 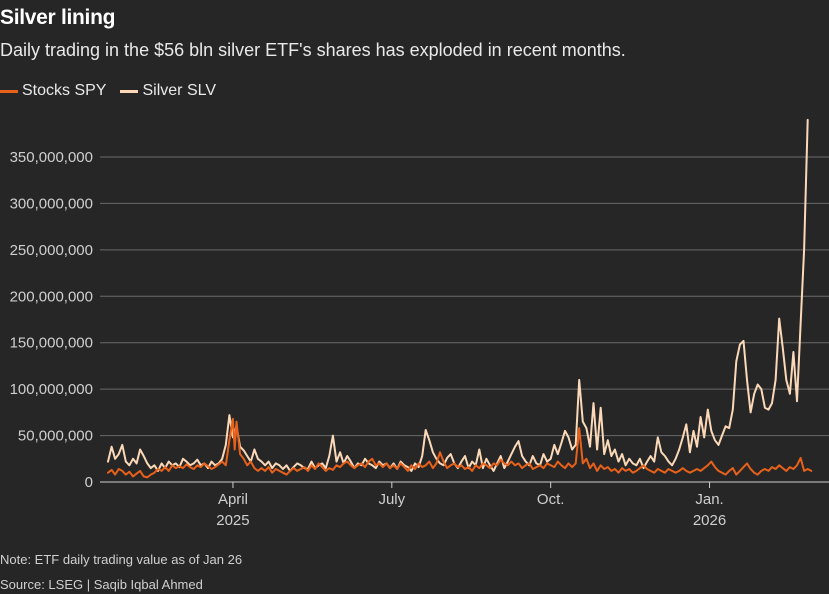 I want to click on y-tick-label: 300,000,000, so click(x=51, y=203).